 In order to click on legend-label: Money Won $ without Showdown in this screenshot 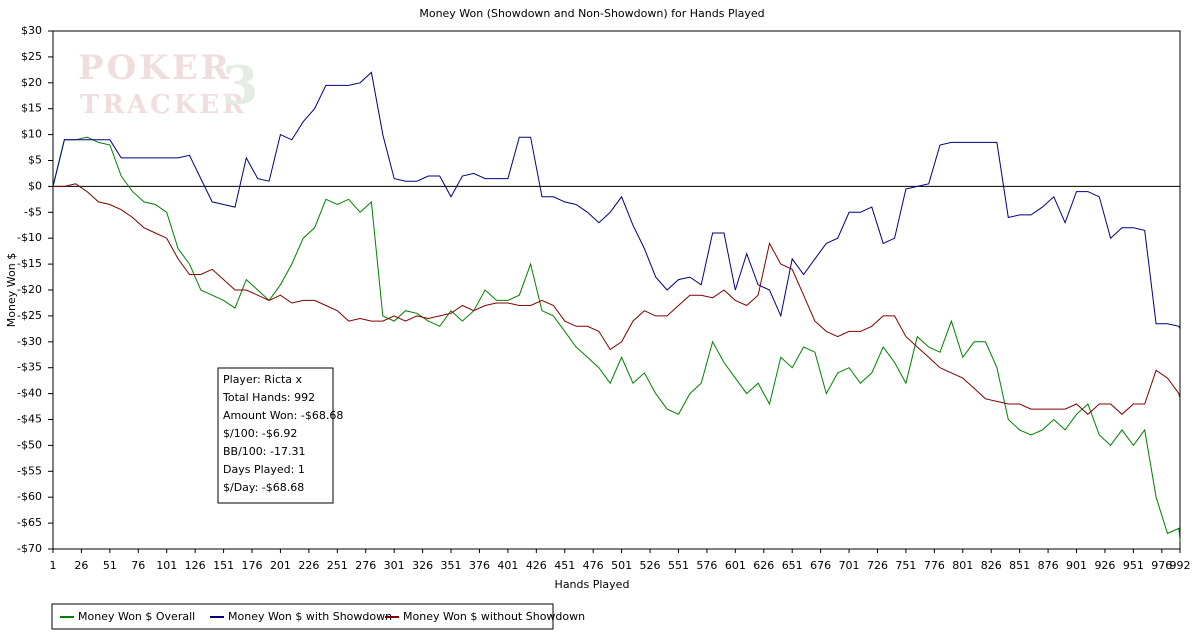, I will do `click(494, 616)`.